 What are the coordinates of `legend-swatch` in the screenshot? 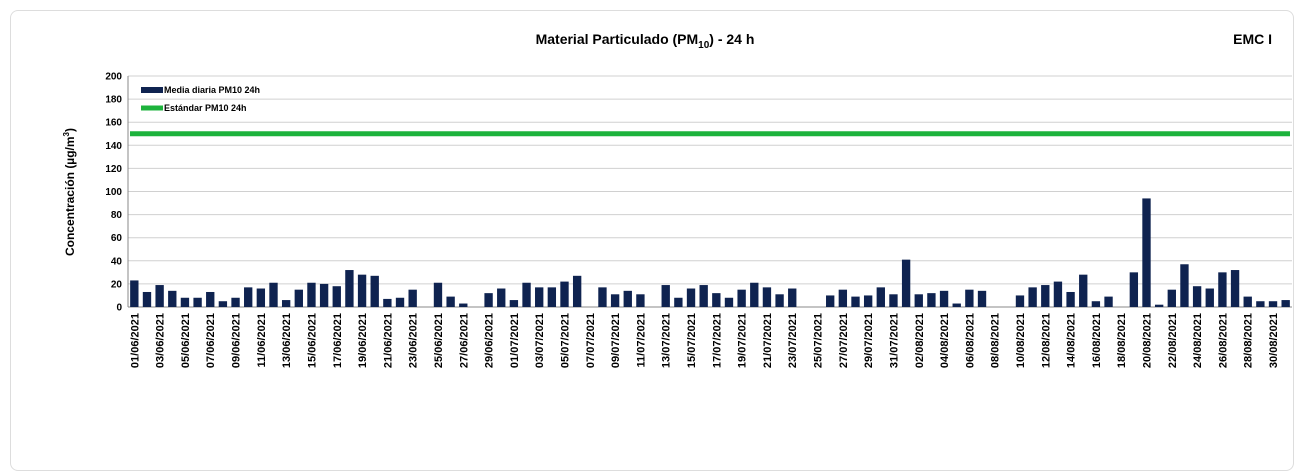 It's located at (152, 90).